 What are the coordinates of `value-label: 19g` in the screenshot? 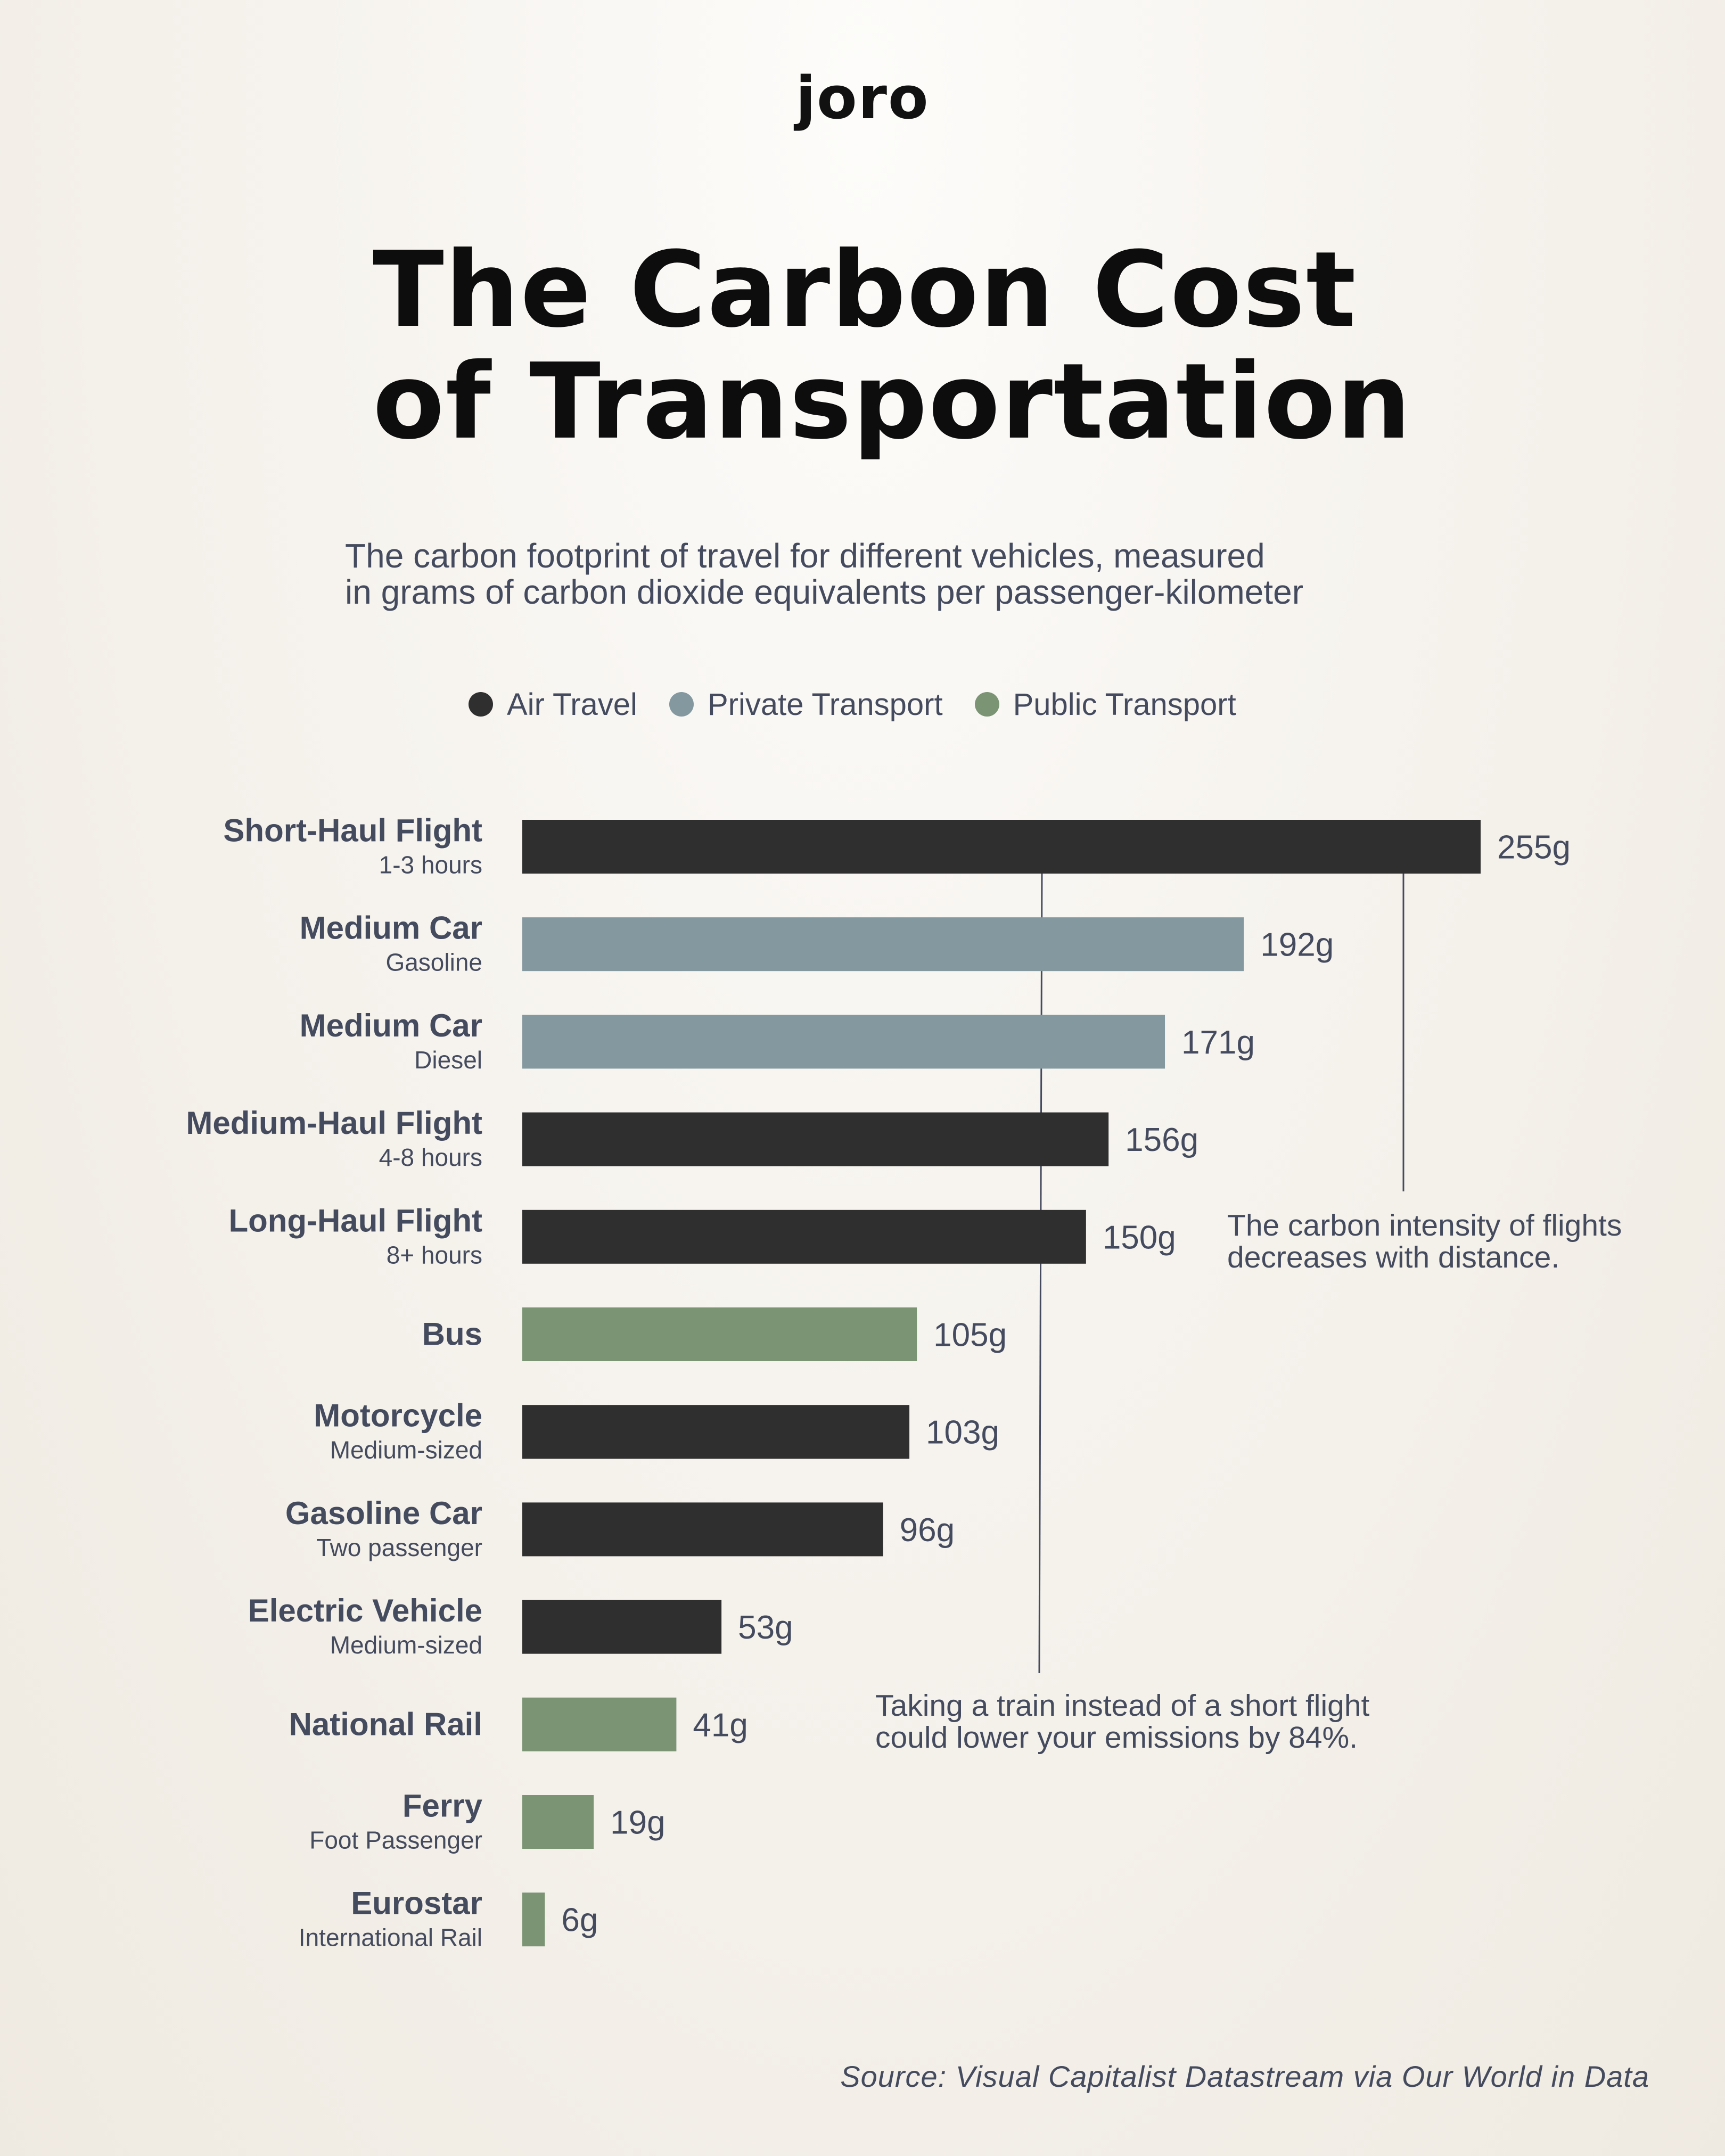 It's located at (637, 1823).